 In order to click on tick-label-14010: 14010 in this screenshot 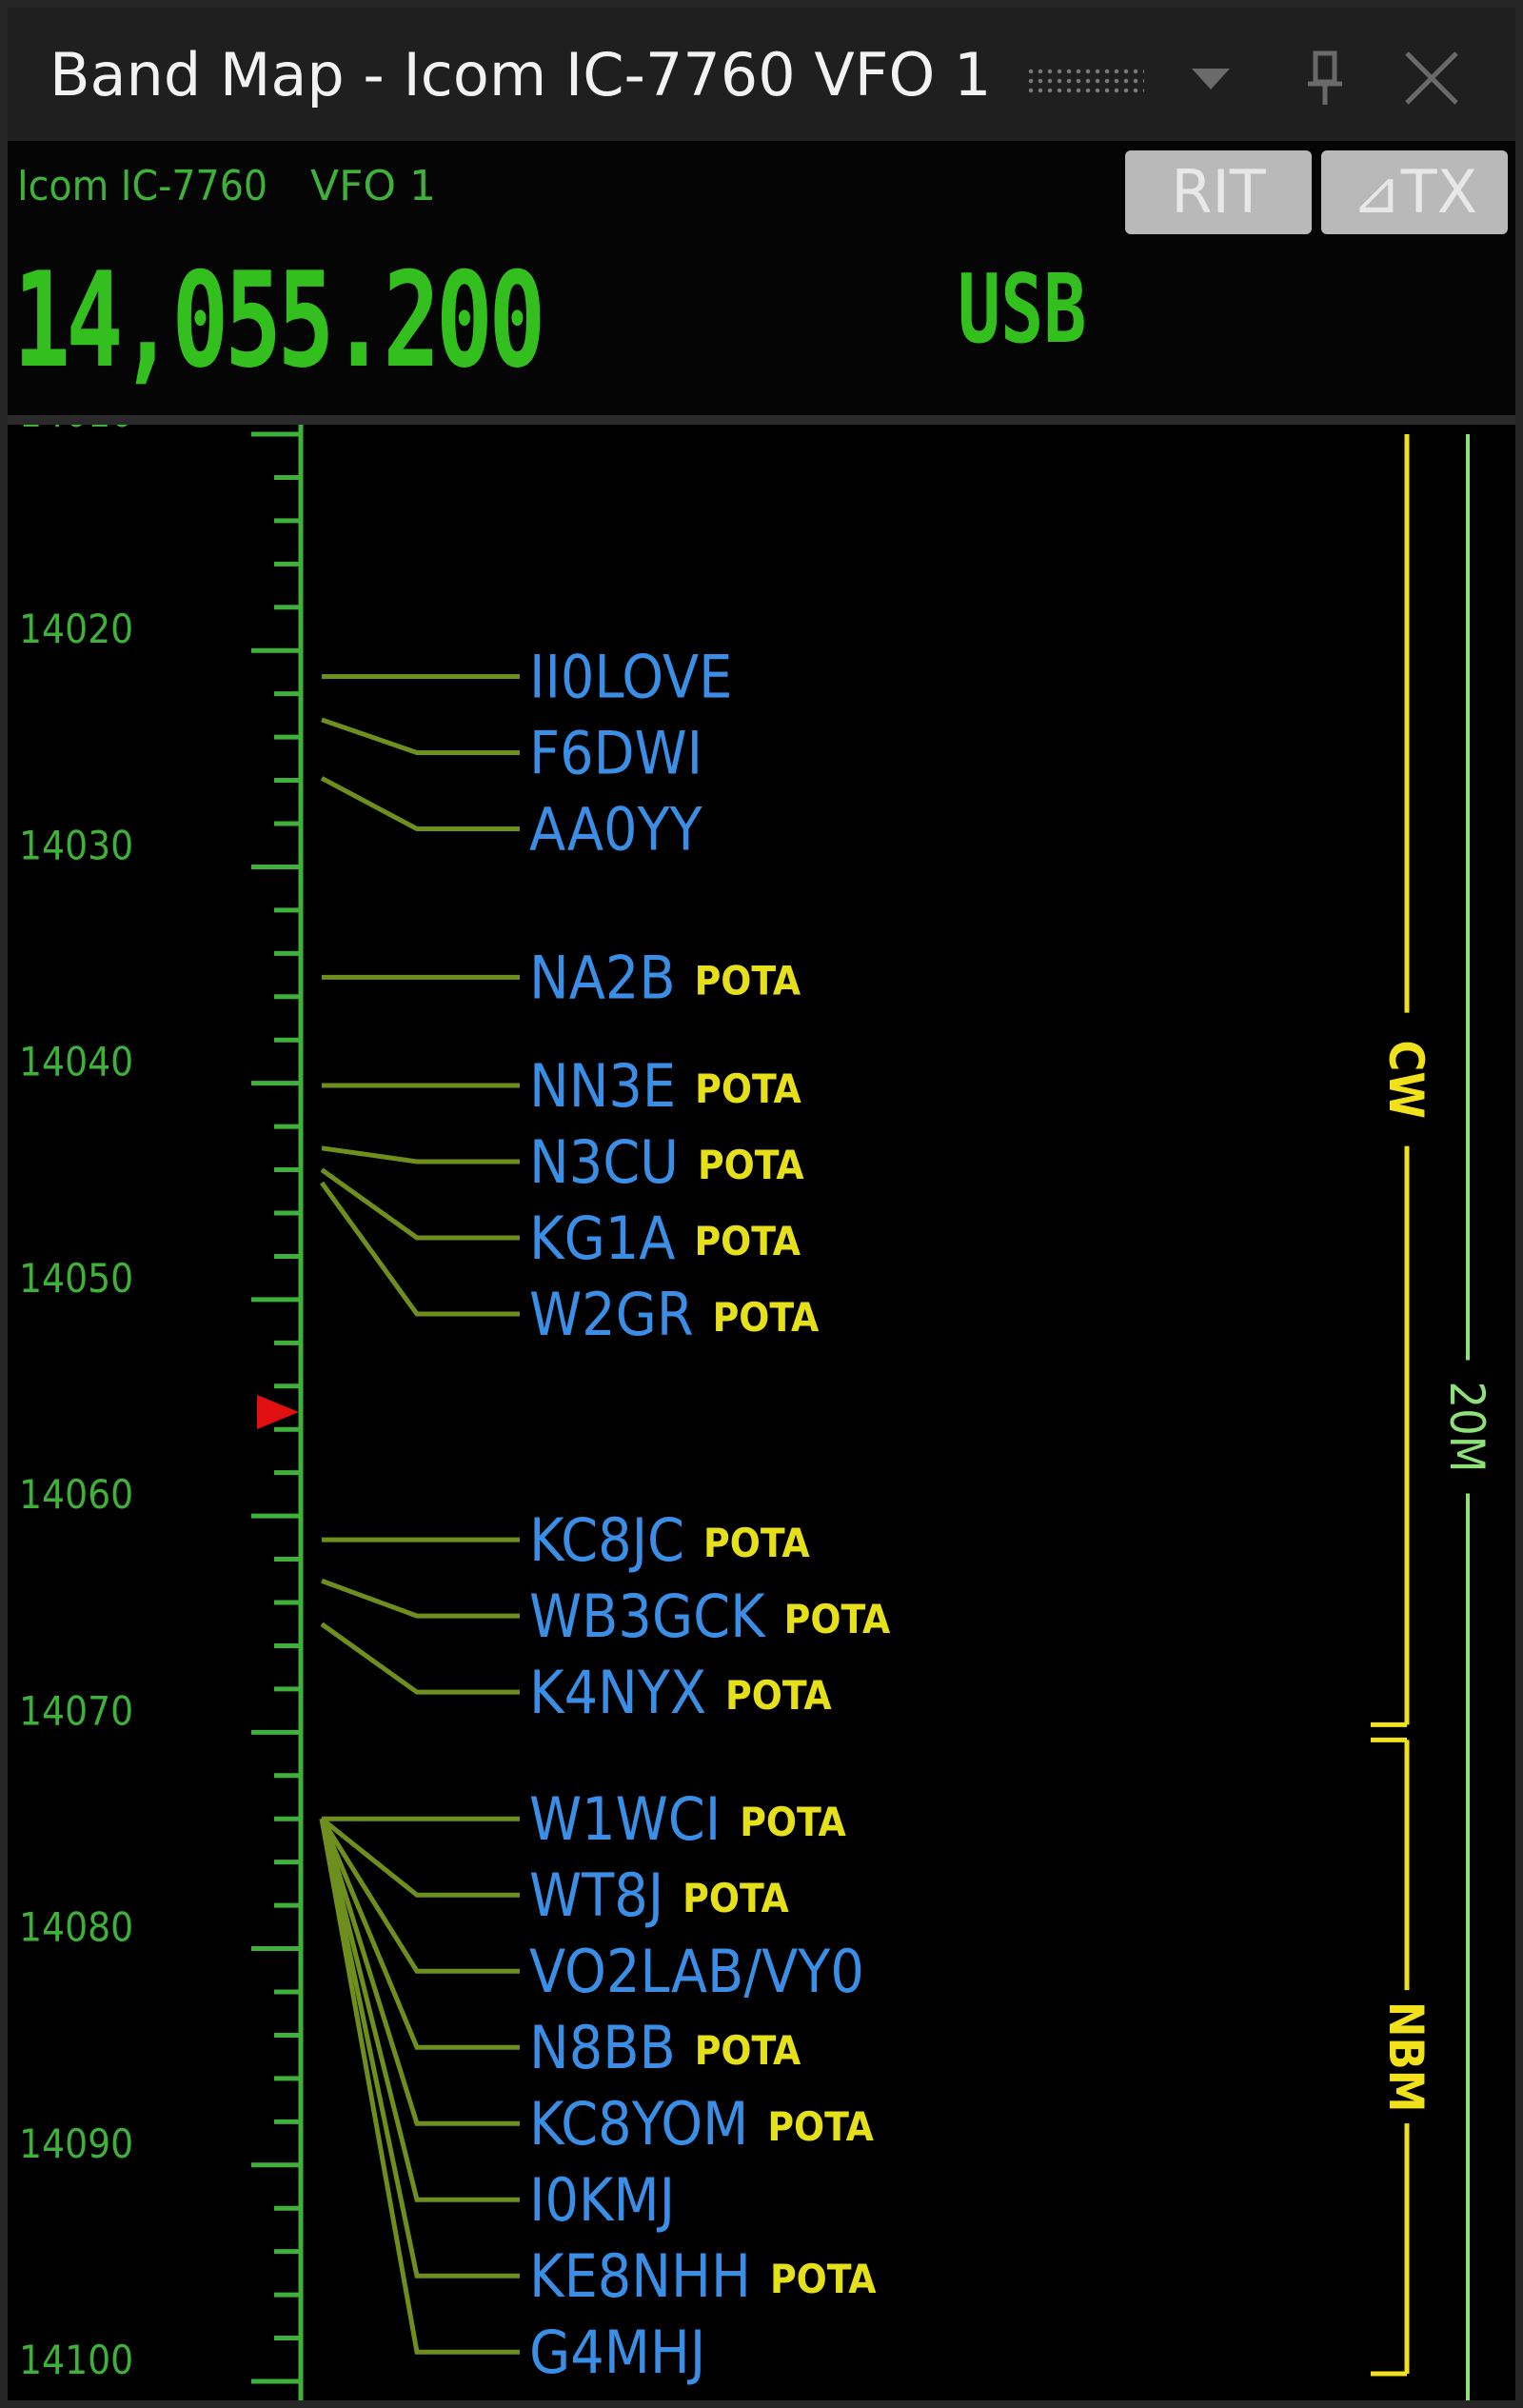, I will do `click(76, 430)`.